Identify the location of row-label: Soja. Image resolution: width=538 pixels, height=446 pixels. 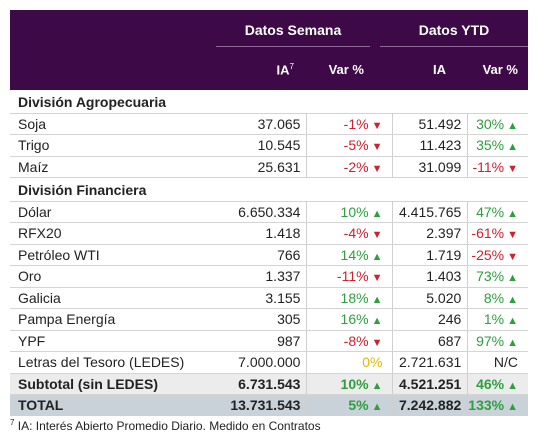
(116, 124).